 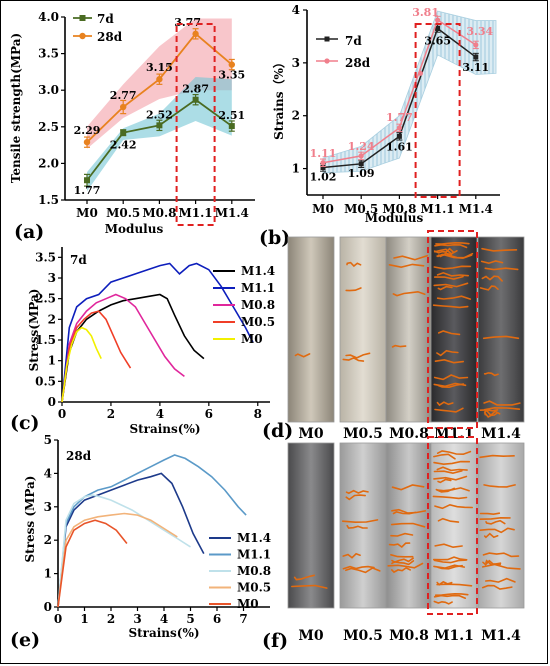 I want to click on specimen-label-f: M0, so click(x=310, y=636).